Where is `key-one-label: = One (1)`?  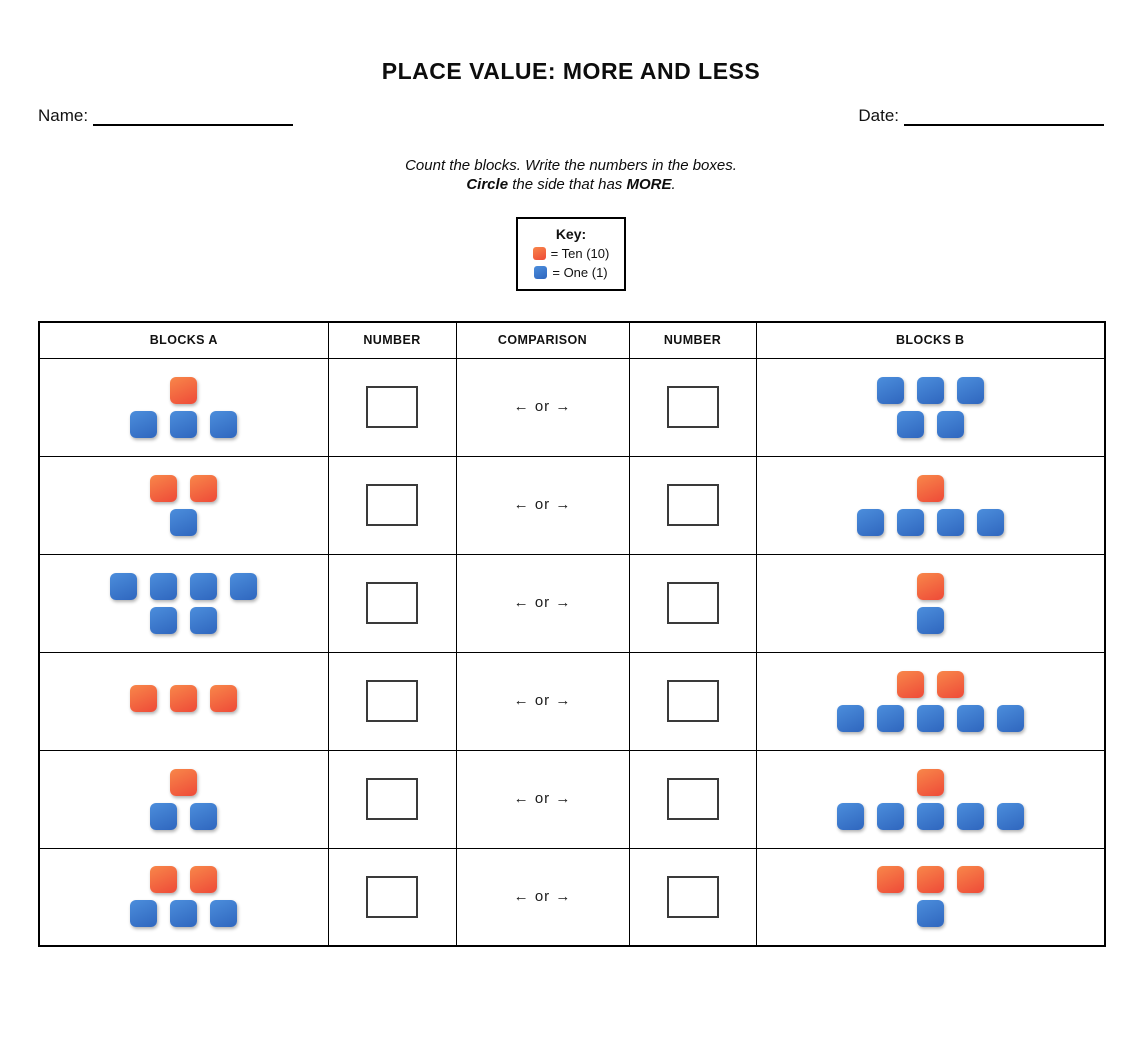 key-one-label: = One (1) is located at coordinates (580, 272).